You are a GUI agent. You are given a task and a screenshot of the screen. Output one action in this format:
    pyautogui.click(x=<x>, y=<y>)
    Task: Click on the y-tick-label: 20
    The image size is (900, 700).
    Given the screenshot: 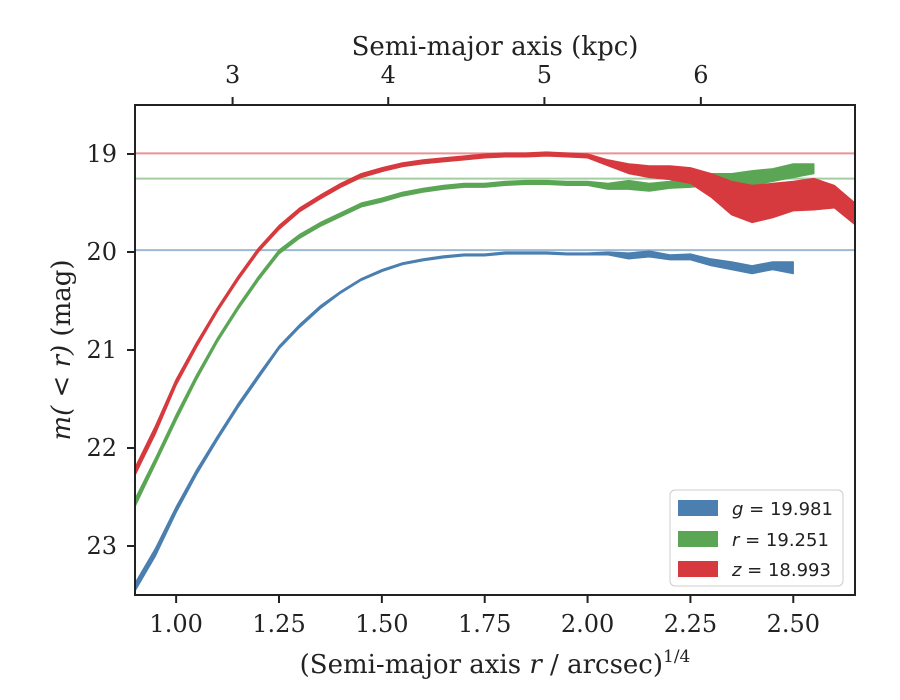 What is the action you would take?
    pyautogui.click(x=101, y=252)
    